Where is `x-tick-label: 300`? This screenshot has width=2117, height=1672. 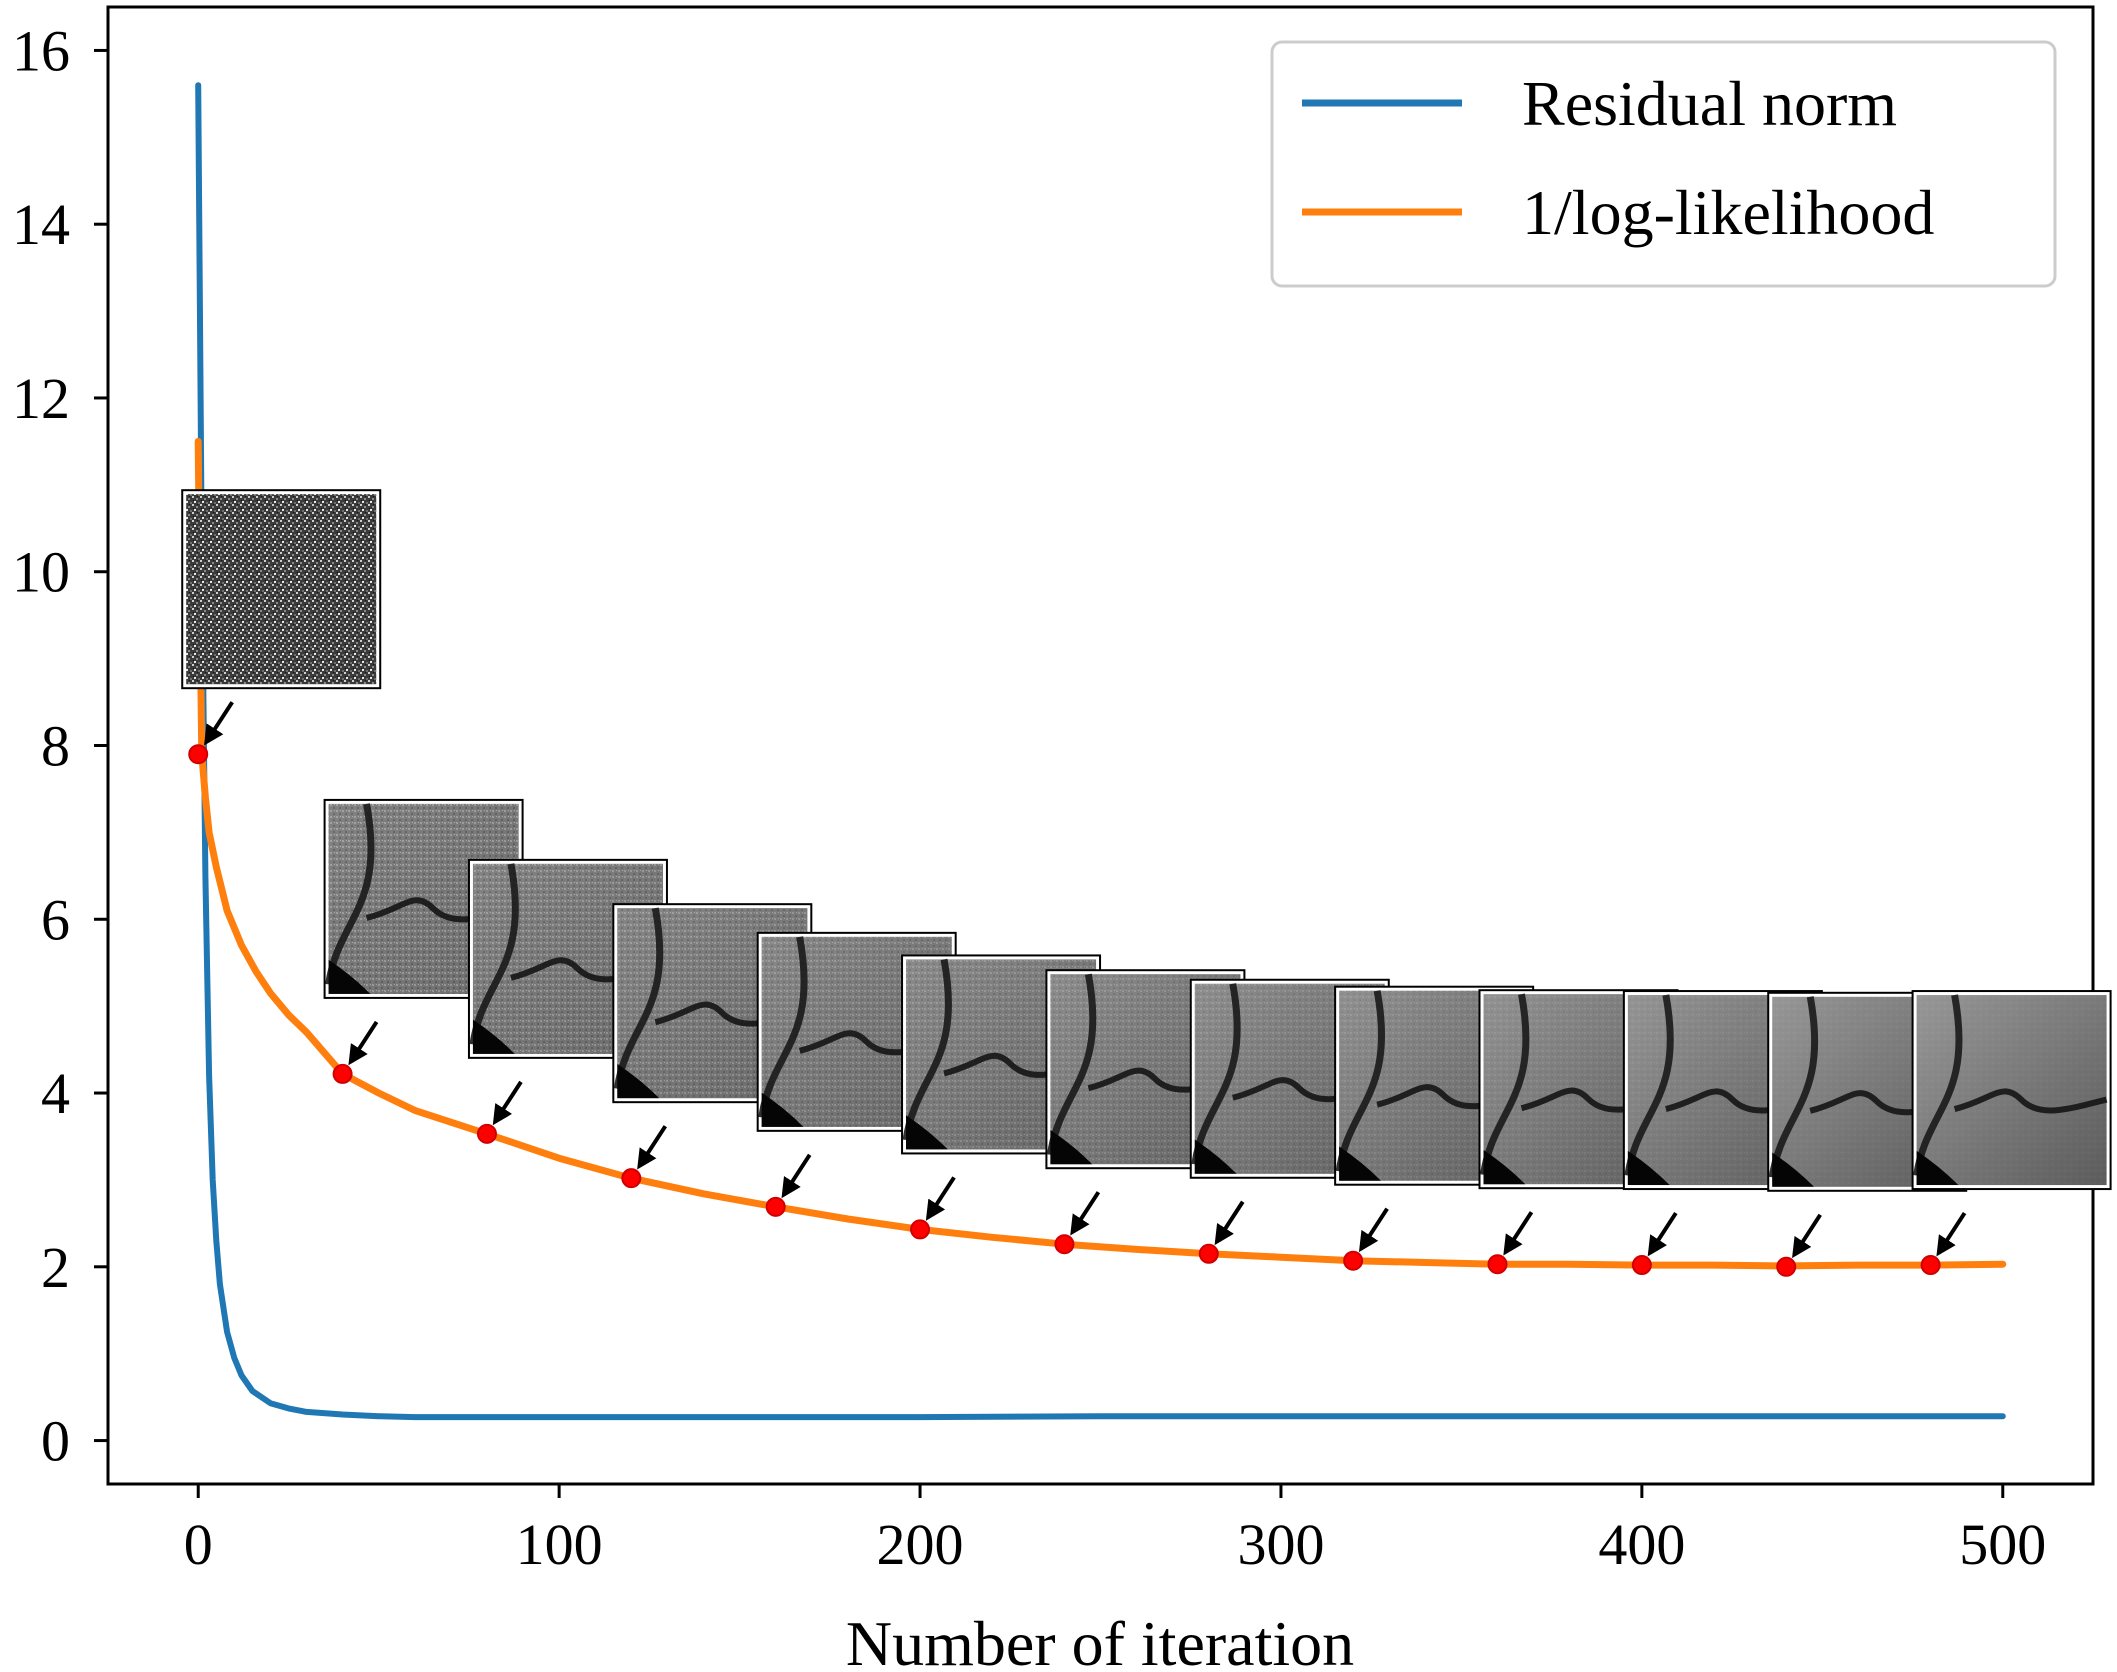 x-tick-label: 300 is located at coordinates (1280, 1544).